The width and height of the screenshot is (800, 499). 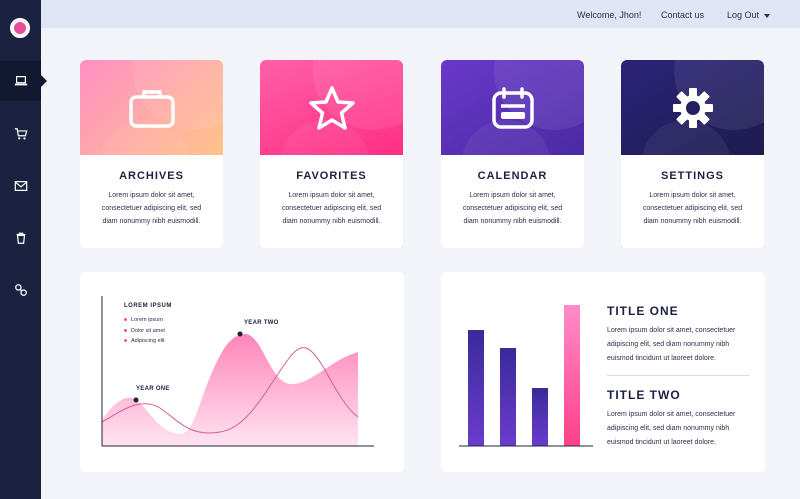 I want to click on card-title: CALENDAR, so click(x=512, y=176).